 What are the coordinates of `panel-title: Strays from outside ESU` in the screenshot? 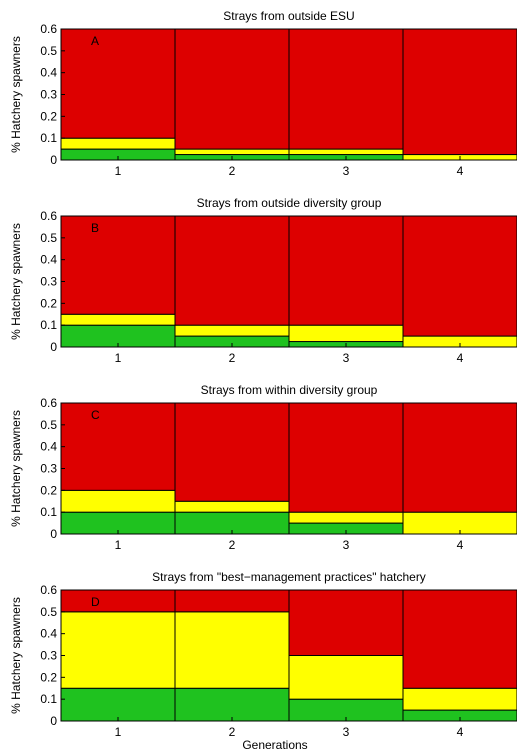 It's located at (288, 16).